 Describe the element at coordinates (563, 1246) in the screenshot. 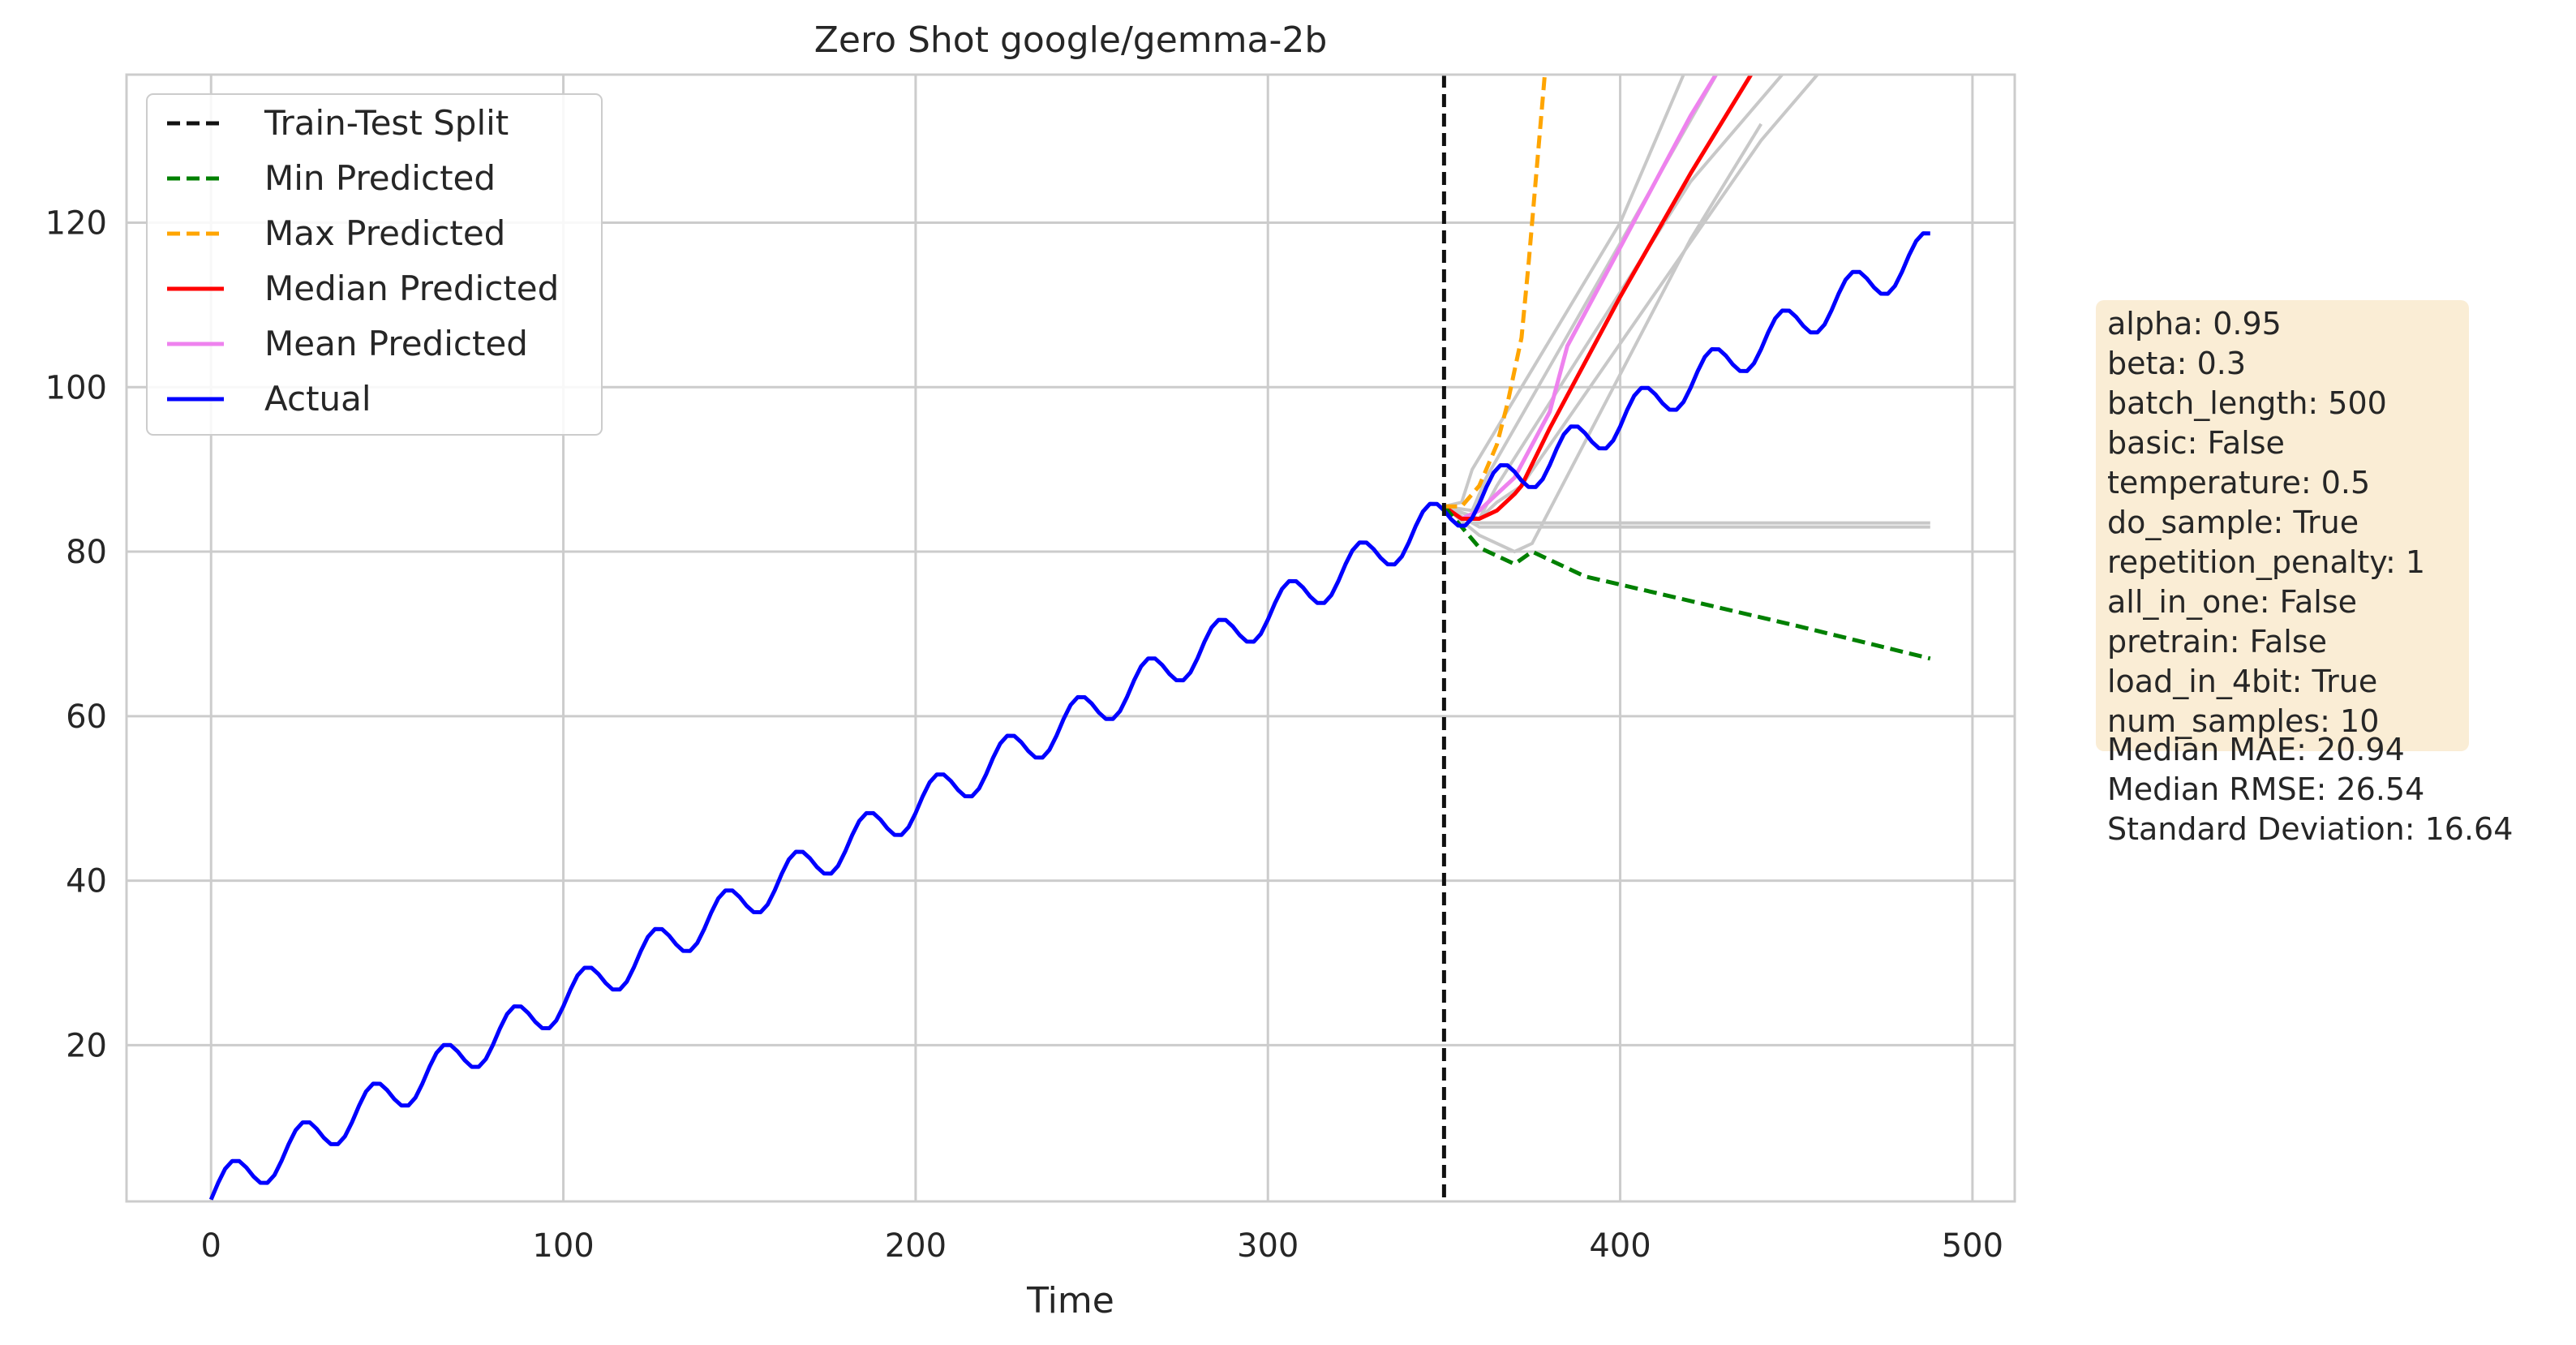

I see `x-tick-label: 100` at that location.